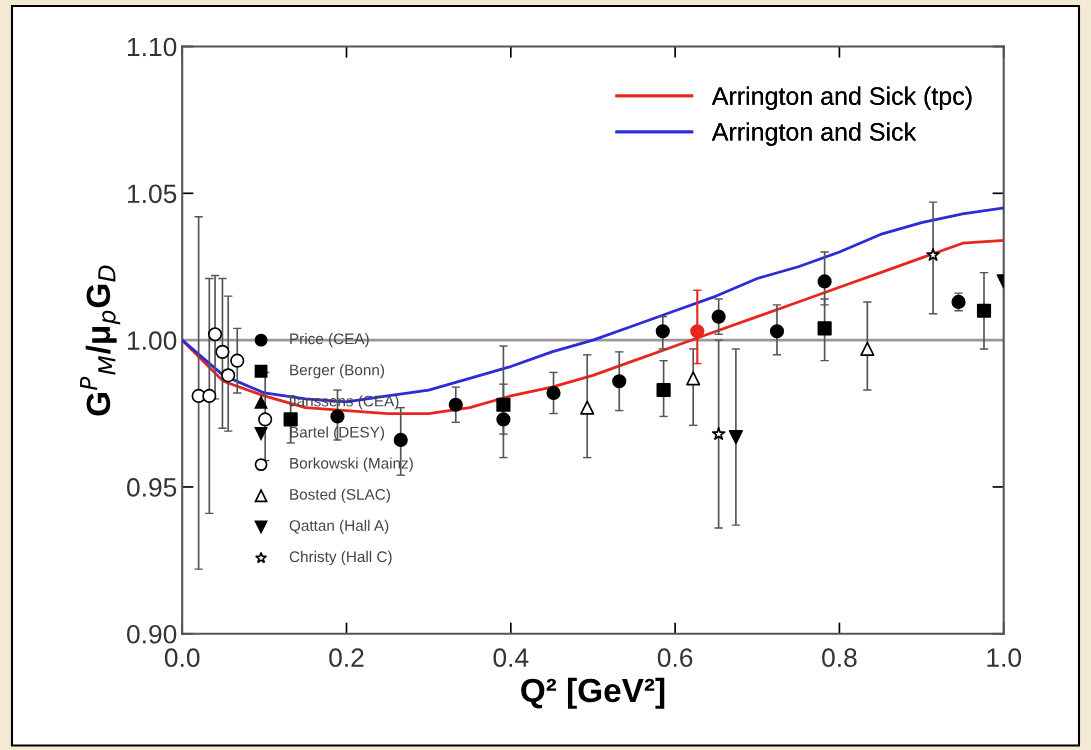 The image size is (1091, 750). Describe the element at coordinates (152, 487) in the screenshot. I see `y-tick-label: 0.95` at that location.